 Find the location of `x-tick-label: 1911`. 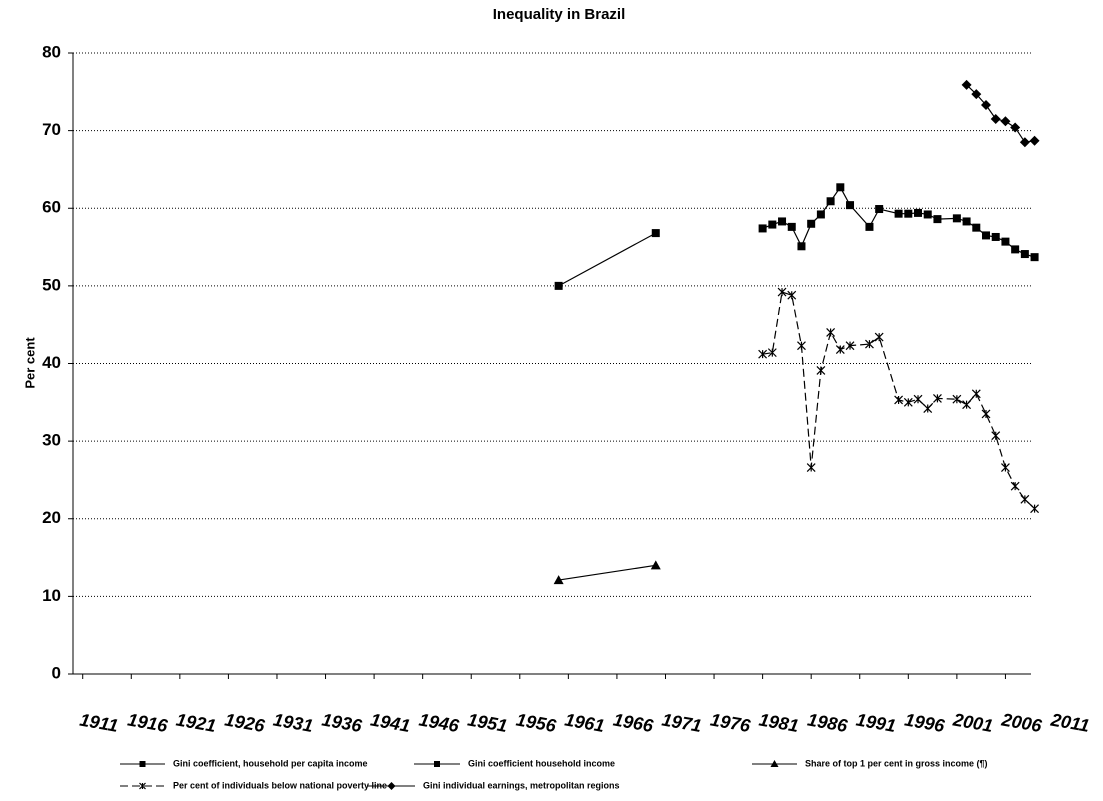

x-tick-label: 1911 is located at coordinates (99, 723).